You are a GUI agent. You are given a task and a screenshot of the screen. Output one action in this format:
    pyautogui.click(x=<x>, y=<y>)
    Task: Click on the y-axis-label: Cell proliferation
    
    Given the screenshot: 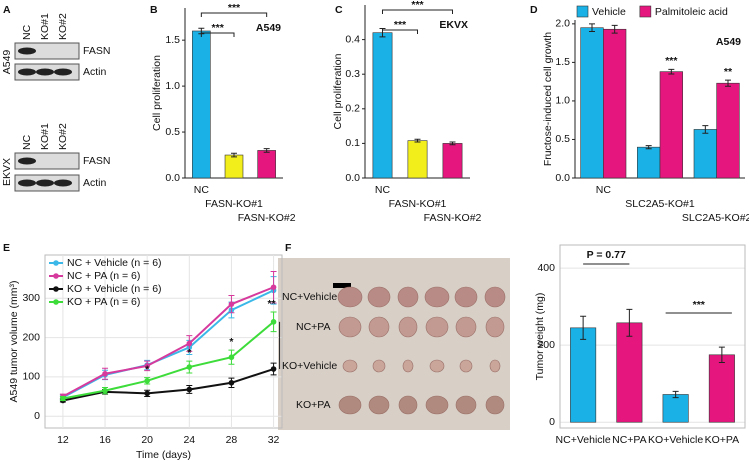 What is the action you would take?
    pyautogui.click(x=157, y=93)
    